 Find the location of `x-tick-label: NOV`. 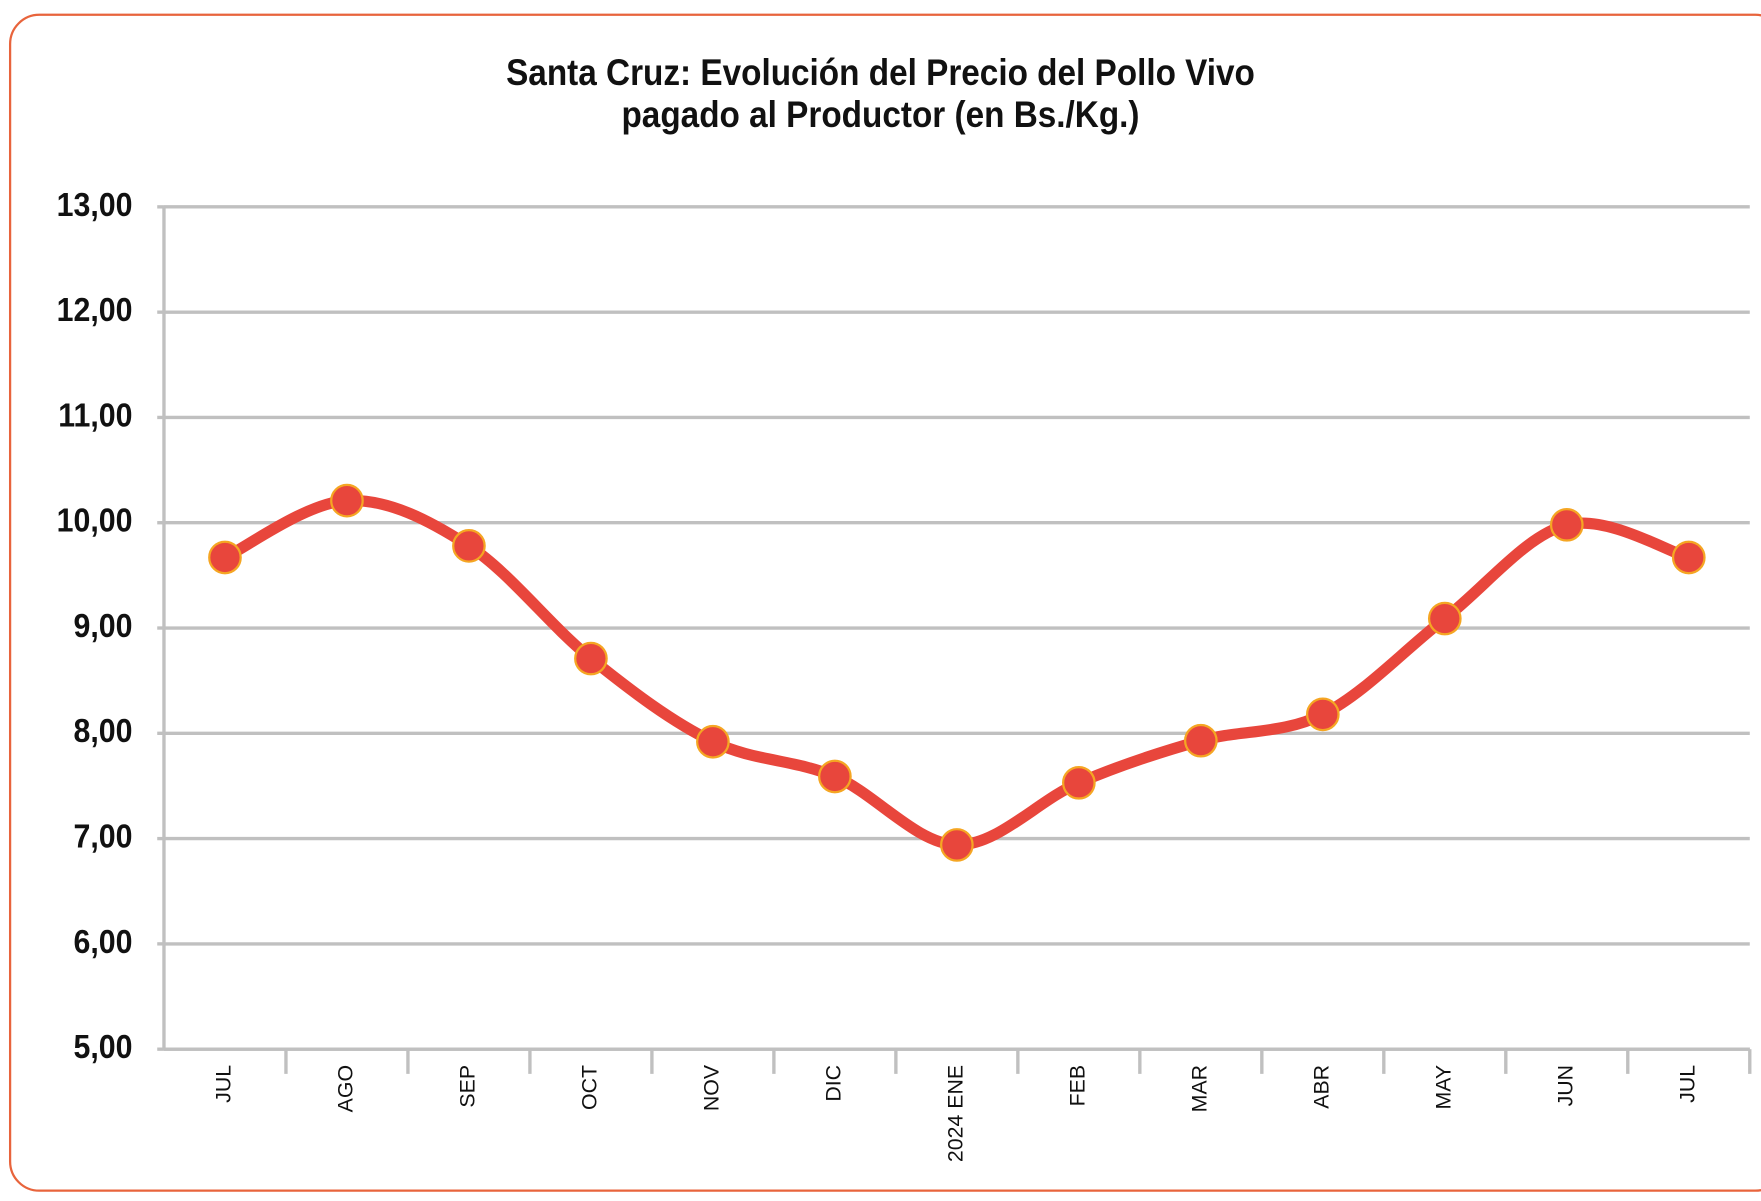

x-tick-label: NOV is located at coordinates (712, 1087).